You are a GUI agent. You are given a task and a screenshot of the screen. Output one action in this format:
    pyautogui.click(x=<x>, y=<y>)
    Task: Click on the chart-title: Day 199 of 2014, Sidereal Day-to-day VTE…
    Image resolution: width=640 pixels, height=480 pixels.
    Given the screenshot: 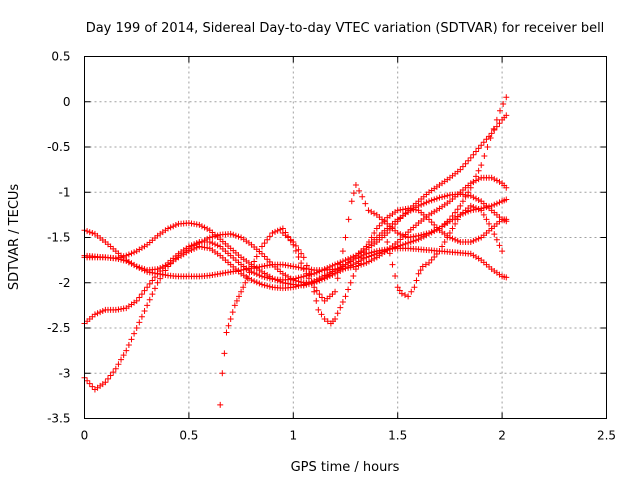 What is the action you would take?
    pyautogui.click(x=345, y=28)
    